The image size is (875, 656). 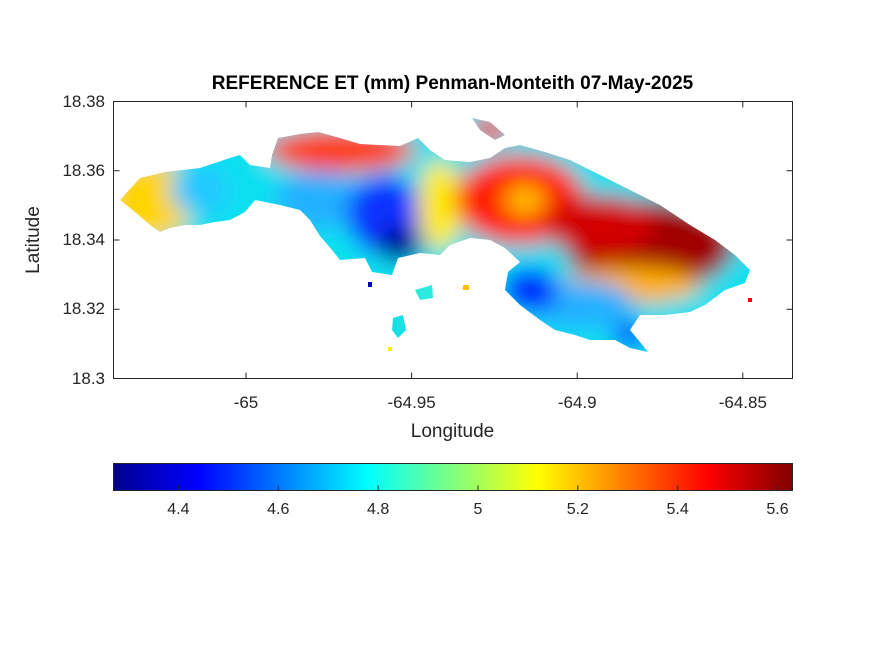 I want to click on y-tick-label: 18.3, so click(x=88, y=378).